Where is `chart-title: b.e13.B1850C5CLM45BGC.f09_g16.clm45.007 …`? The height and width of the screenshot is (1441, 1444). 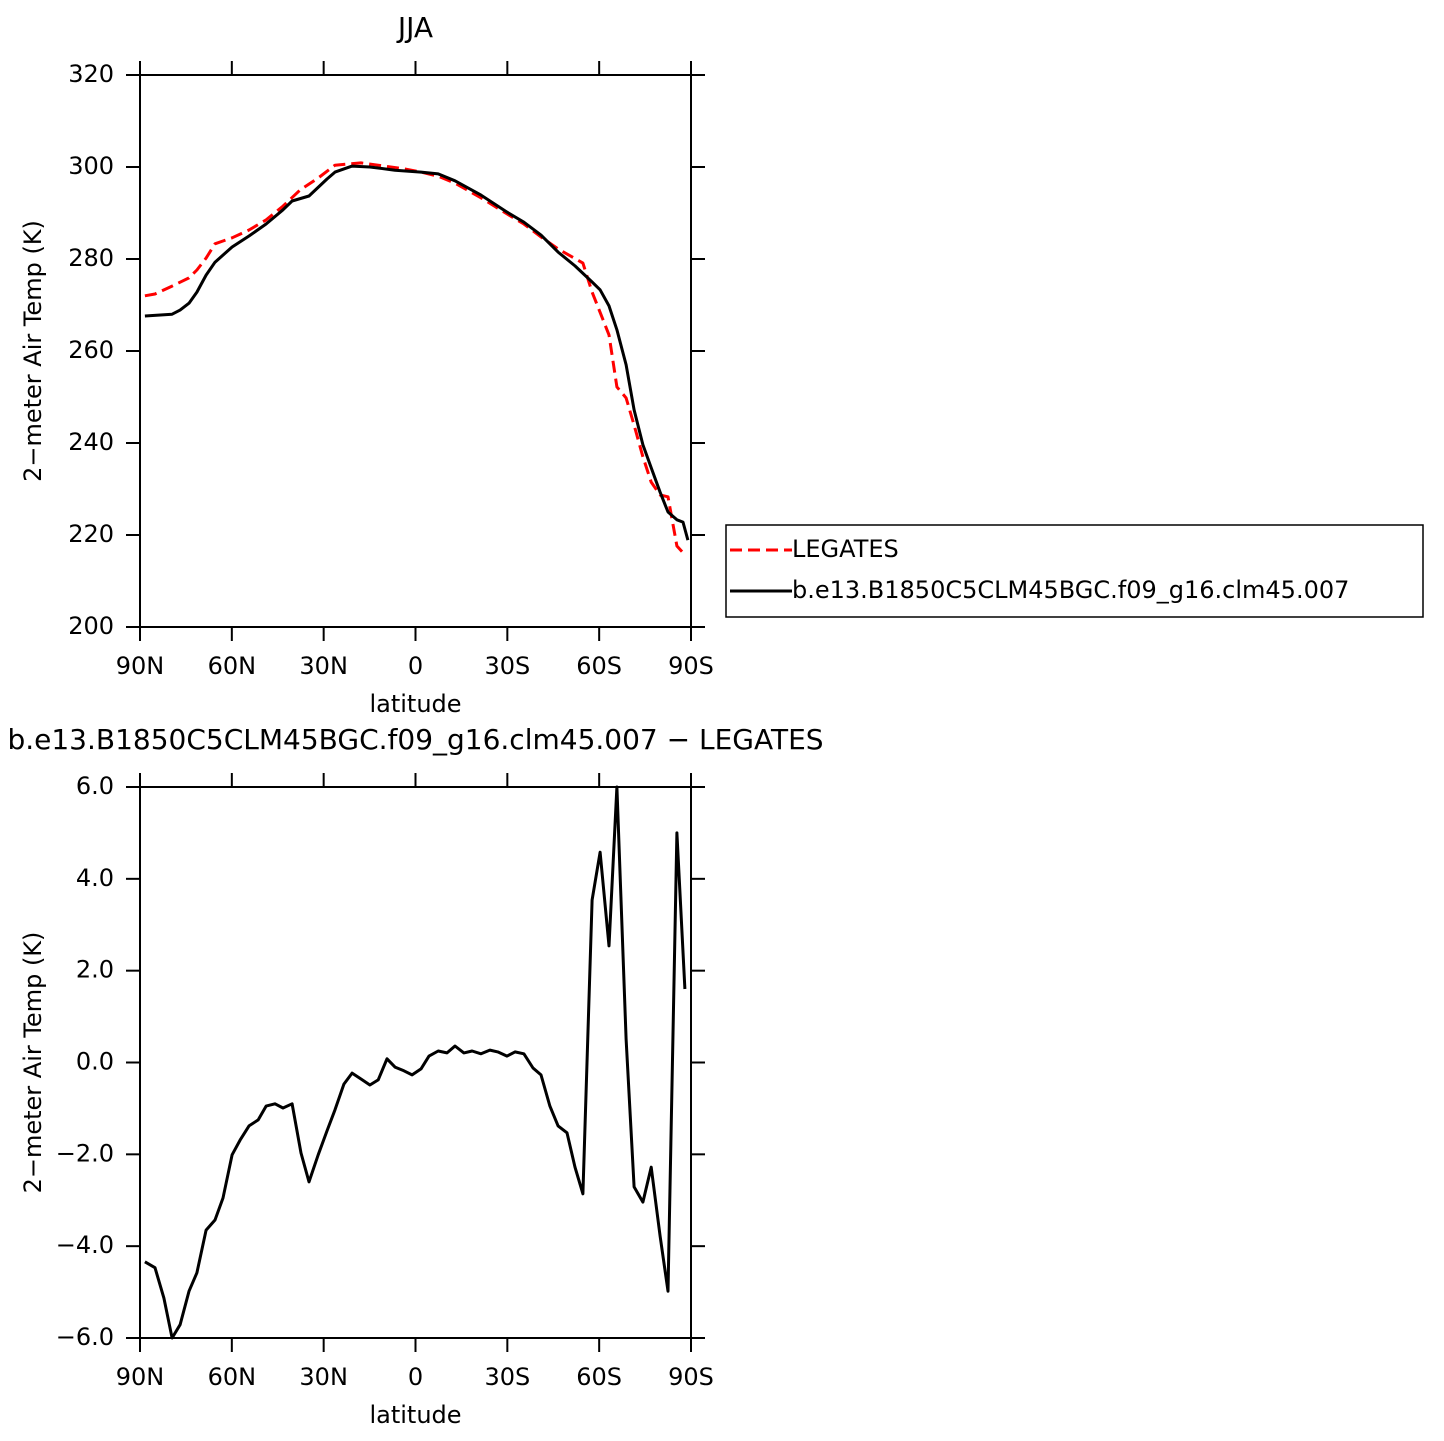 chart-title: b.e13.B1850C5CLM45BGC.f09_g16.clm45.007 … is located at coordinates (415, 739).